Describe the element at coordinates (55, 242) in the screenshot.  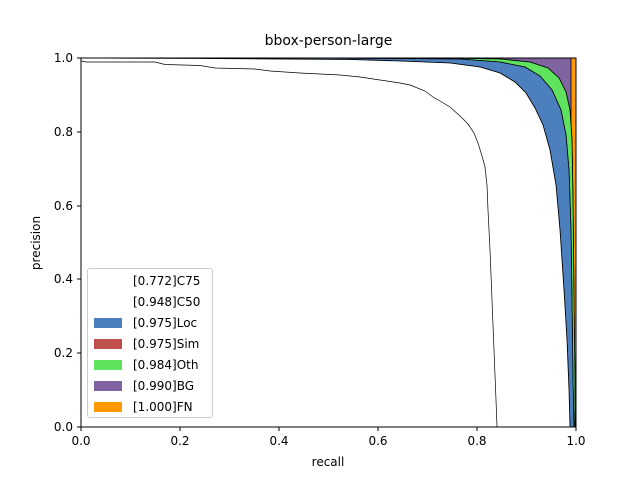
I see `y-axis: 0.0 0.2 0.4 0.6 0.8 1.0 precision` at that location.